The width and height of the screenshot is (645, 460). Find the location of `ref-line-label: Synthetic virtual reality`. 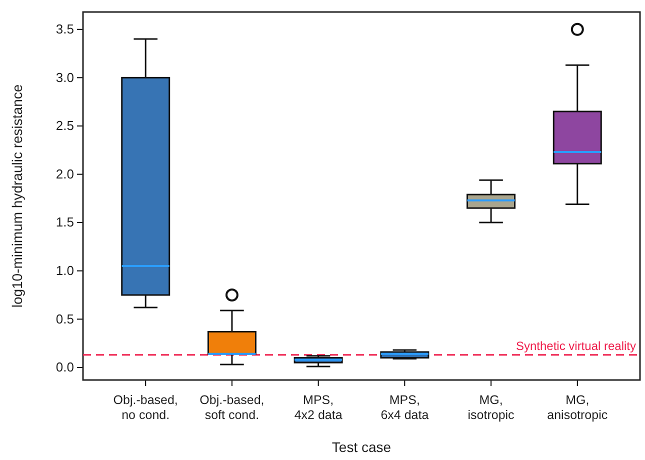

ref-line-label: Synthetic virtual reality is located at coordinates (576, 345).